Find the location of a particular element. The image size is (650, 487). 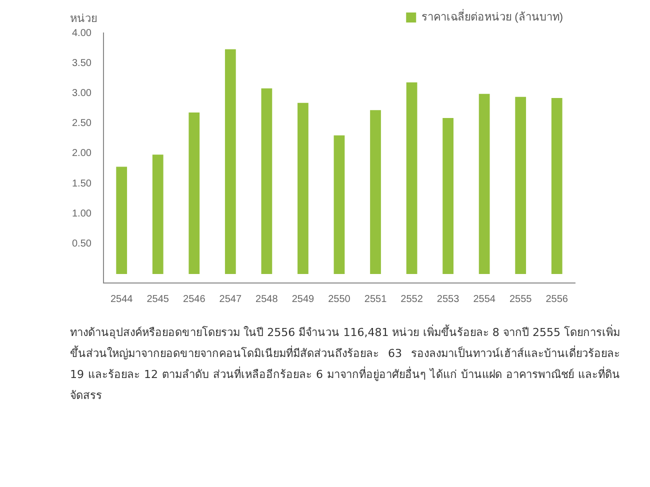

y-tick-label: 1.50 is located at coordinates (82, 184).